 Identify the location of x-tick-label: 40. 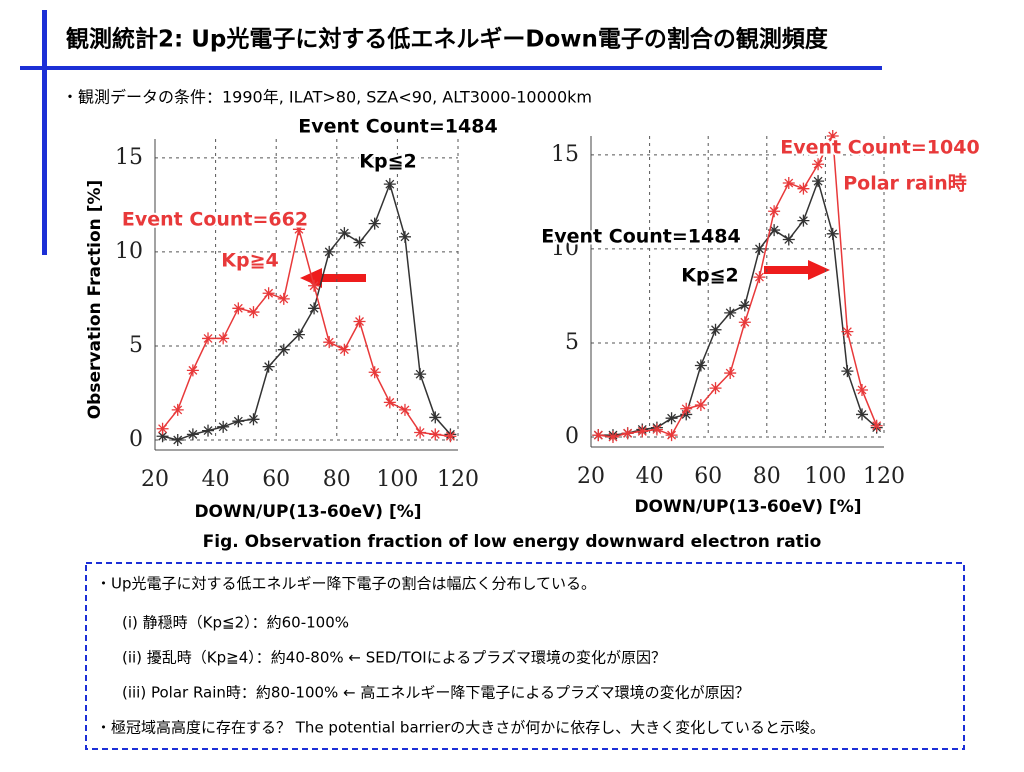
(216, 479).